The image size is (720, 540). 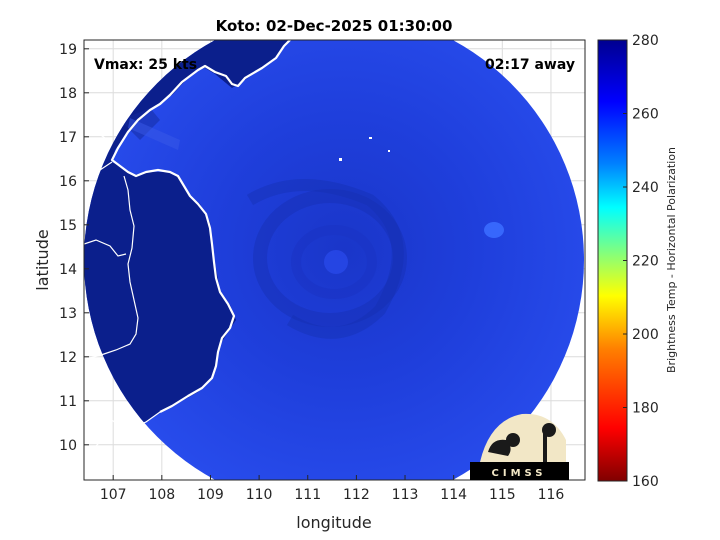 What do you see at coordinates (549, 430) in the screenshot?
I see `water-tower-icon` at bounding box center [549, 430].